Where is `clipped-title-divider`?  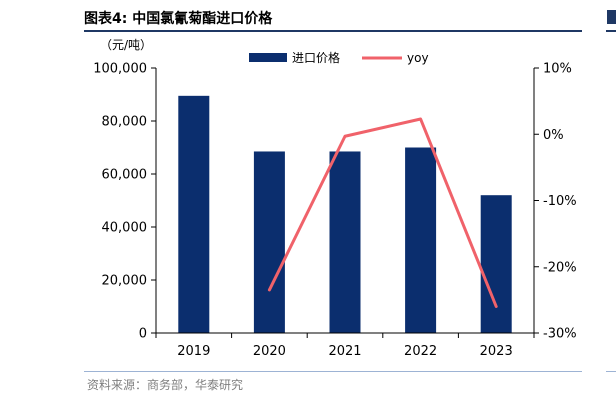
clipped-title-divider is located at coordinates (611, 31).